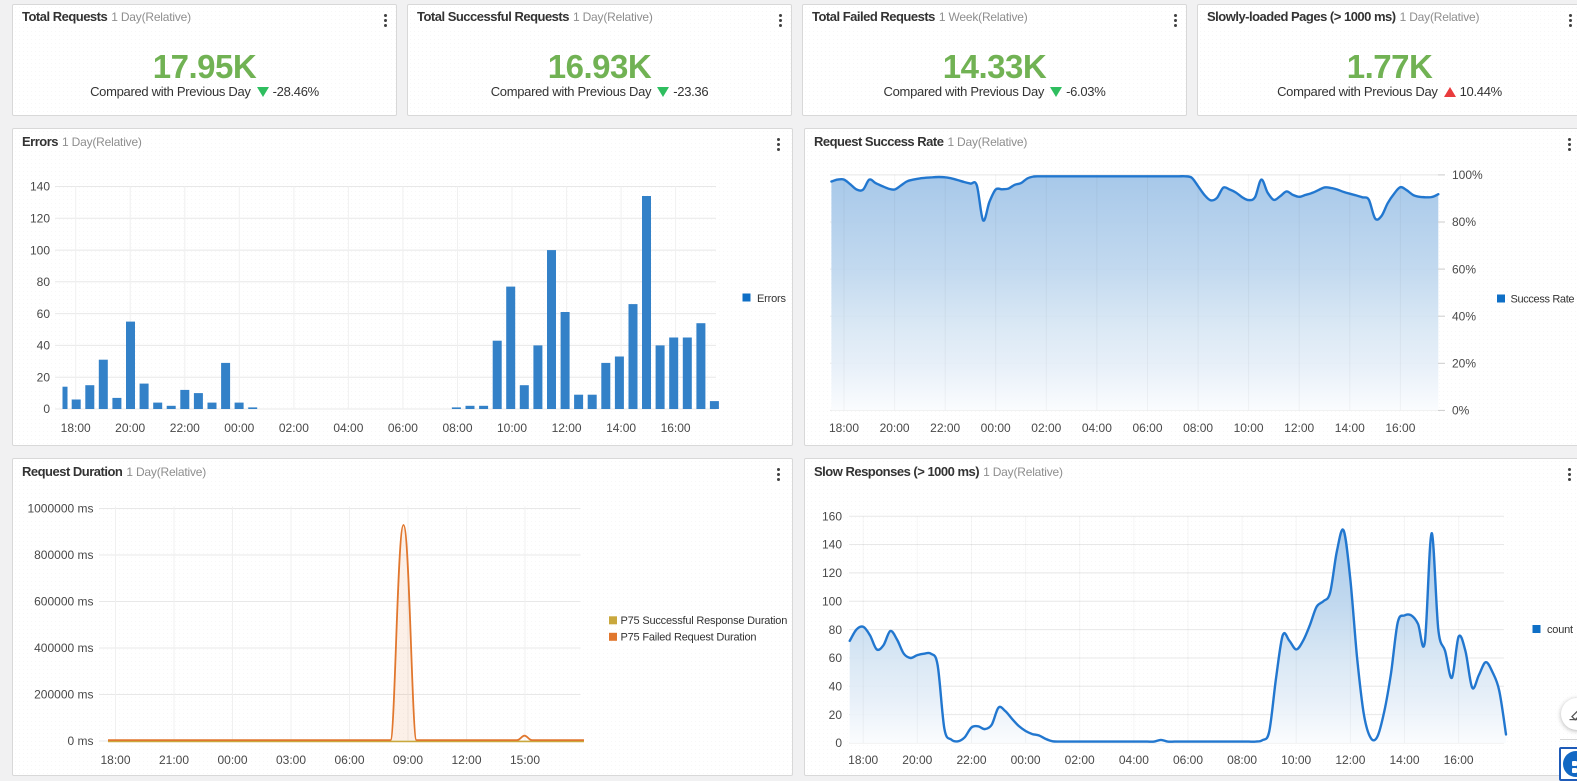 The height and width of the screenshot is (781, 1577). What do you see at coordinates (1464, 316) in the screenshot?
I see `svg-text: 40%` at bounding box center [1464, 316].